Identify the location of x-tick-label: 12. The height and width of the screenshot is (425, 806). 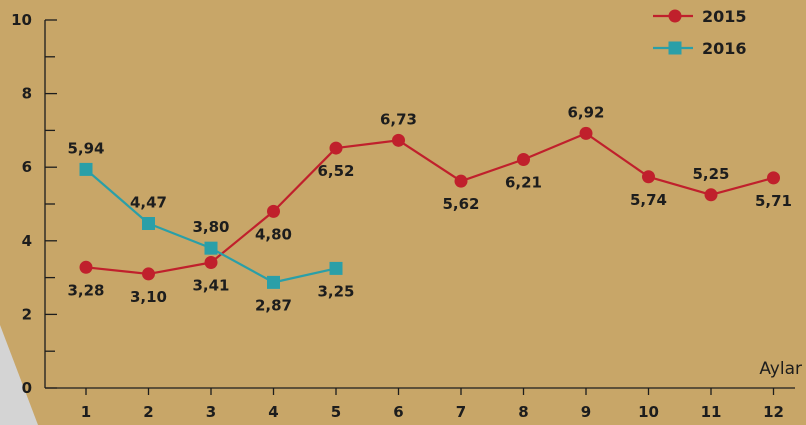
(773, 412).